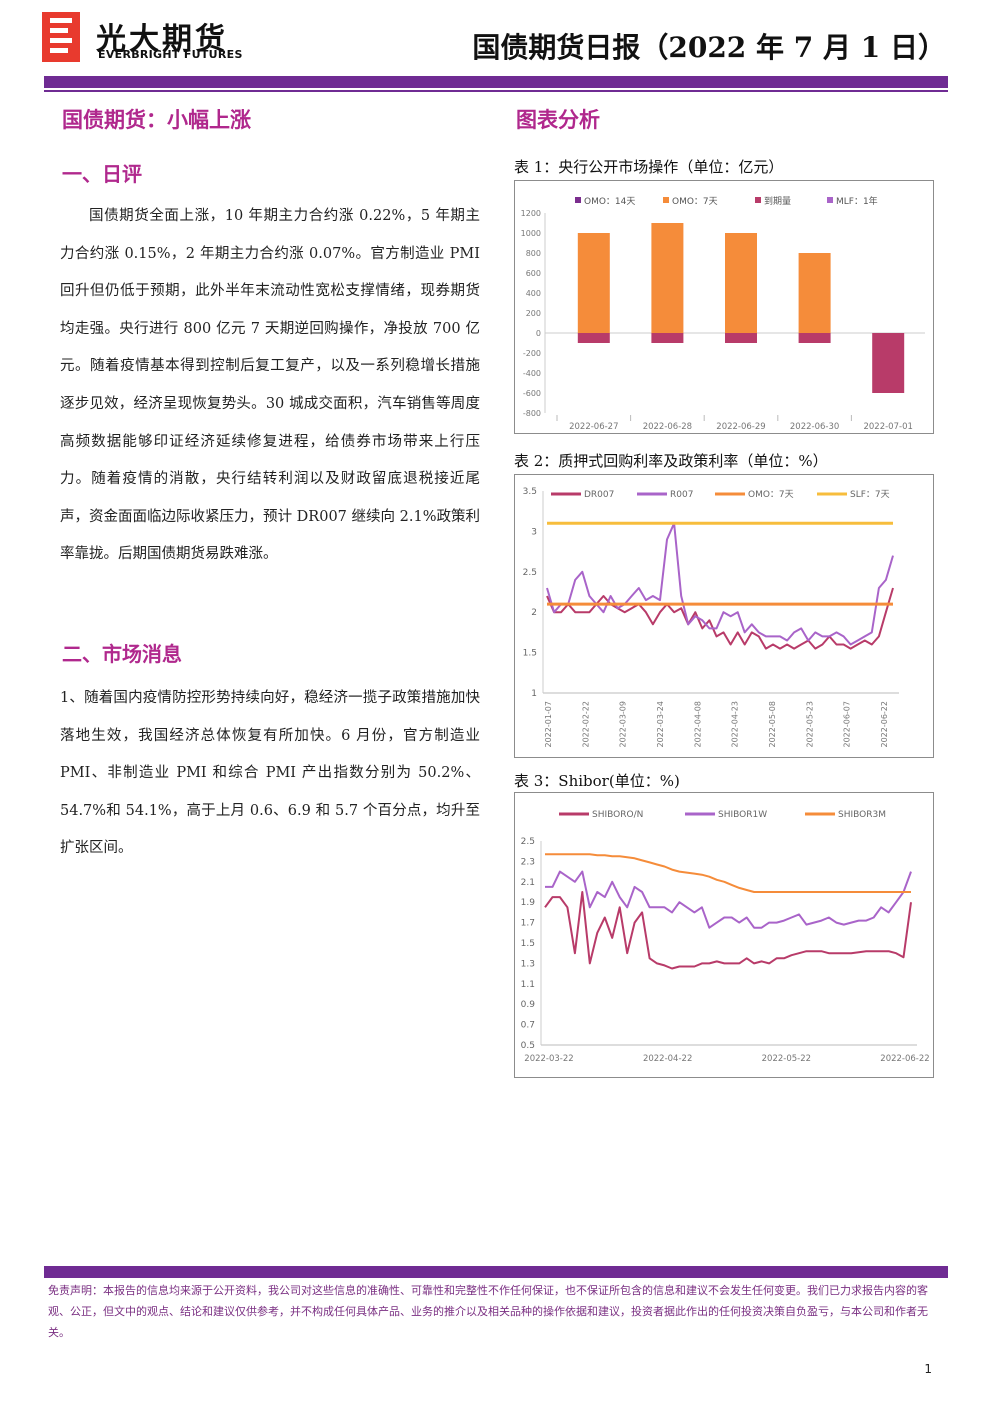 The width and height of the screenshot is (992, 1403). Describe the element at coordinates (667, 427) in the screenshot. I see `x-tick-label: 2022-06-28` at that location.